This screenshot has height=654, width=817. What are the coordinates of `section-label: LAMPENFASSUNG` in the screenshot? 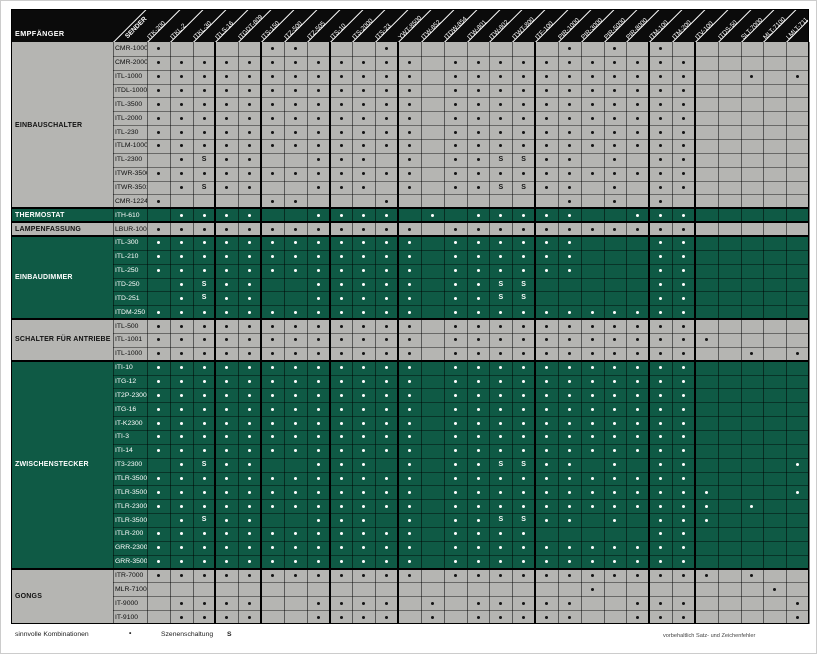 It's located at (48, 229).